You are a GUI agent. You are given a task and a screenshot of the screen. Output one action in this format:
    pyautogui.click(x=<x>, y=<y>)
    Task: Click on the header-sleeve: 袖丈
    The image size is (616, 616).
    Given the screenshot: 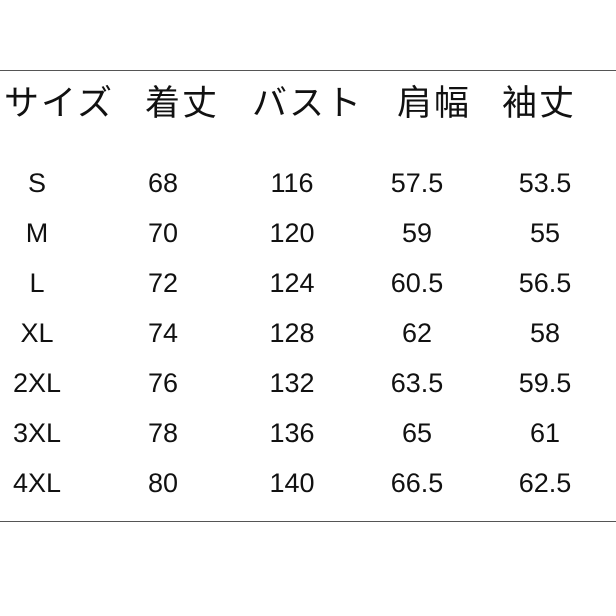 What is the action you would take?
    pyautogui.click(x=539, y=104)
    